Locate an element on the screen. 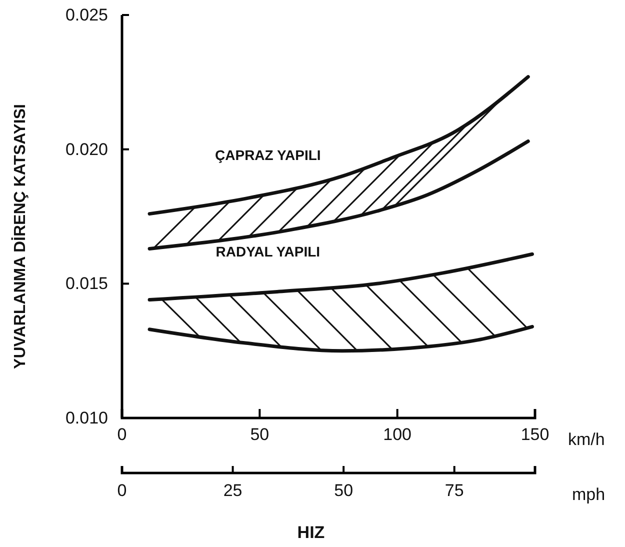 This screenshot has height=547, width=625. y-tick-label: 0.020 is located at coordinates (86, 149).